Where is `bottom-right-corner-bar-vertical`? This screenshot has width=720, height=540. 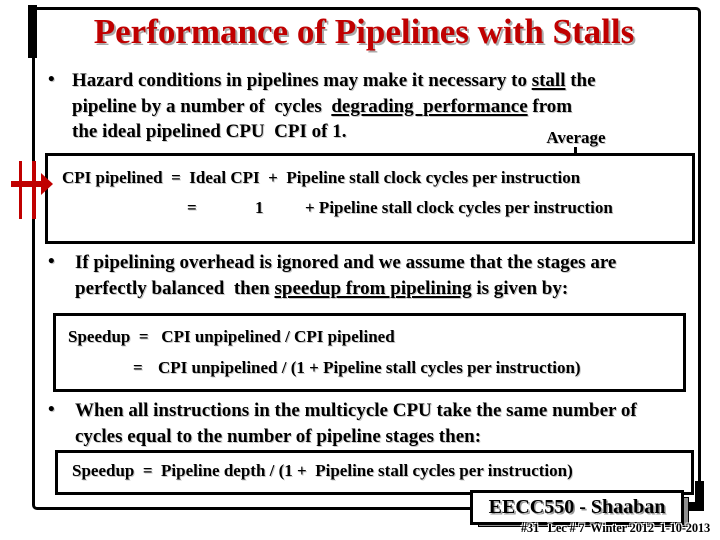 bottom-right-corner-bar-vertical is located at coordinates (699, 496).